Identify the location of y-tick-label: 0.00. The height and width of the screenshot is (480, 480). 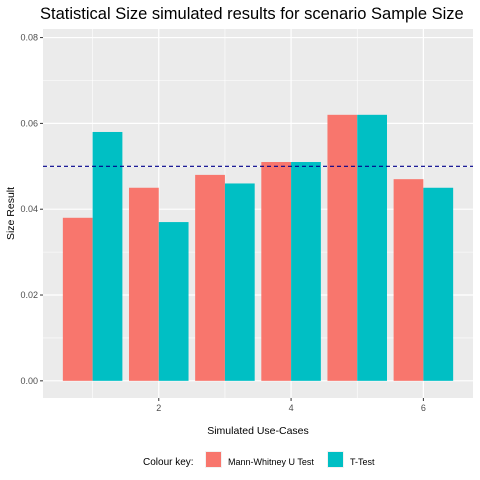
(29, 381).